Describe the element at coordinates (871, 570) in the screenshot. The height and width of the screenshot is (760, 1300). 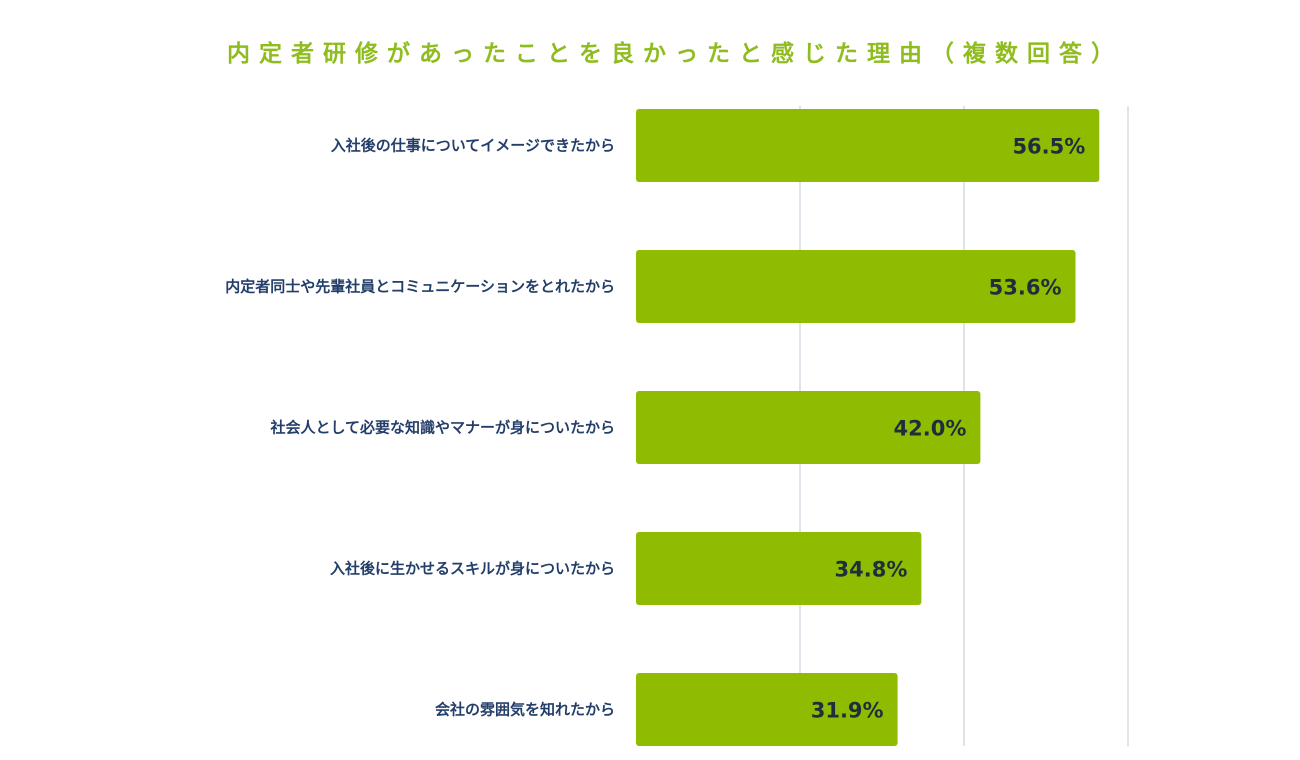
I see `value-label: 34.8%` at that location.